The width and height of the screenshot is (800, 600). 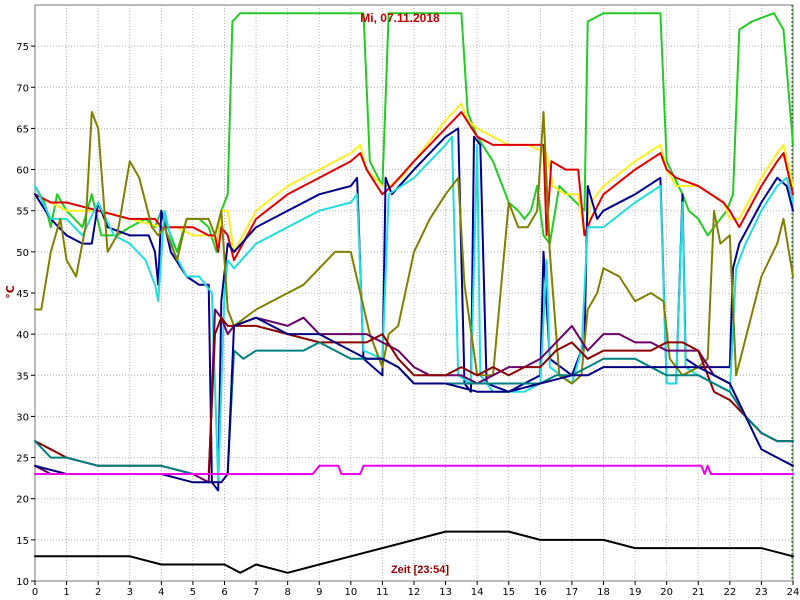 I want to click on x-tick-label: 10, so click(x=350, y=592).